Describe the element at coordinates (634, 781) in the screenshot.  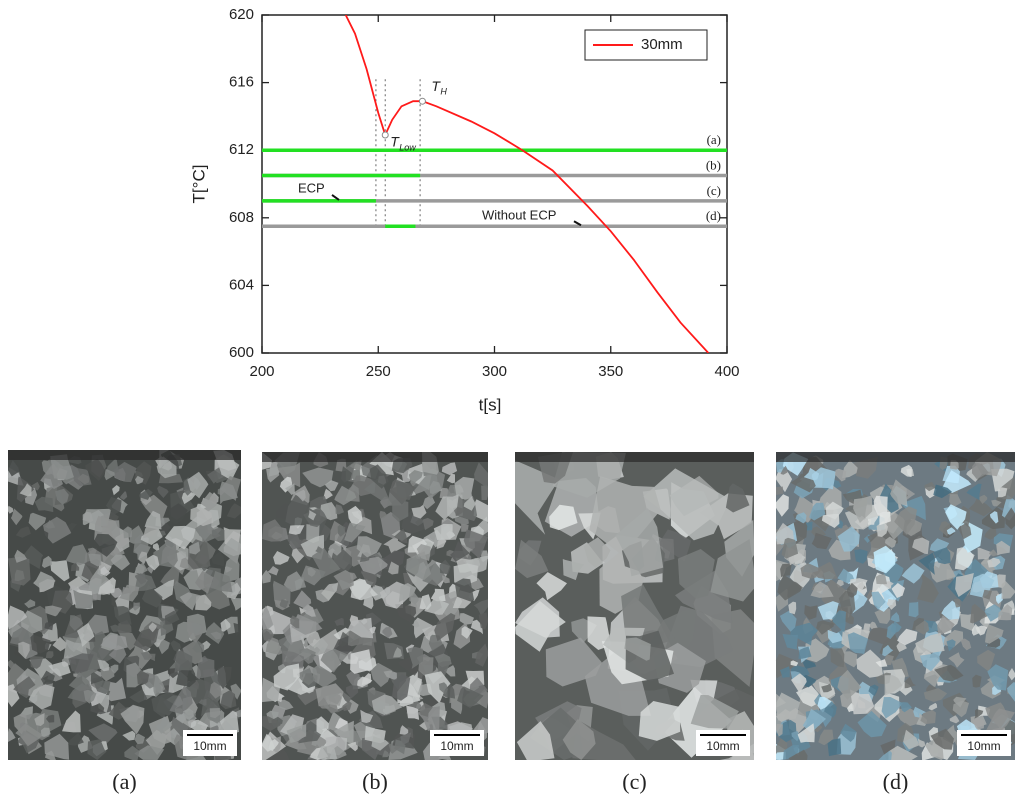
I see `panel-caption: (c)` at that location.